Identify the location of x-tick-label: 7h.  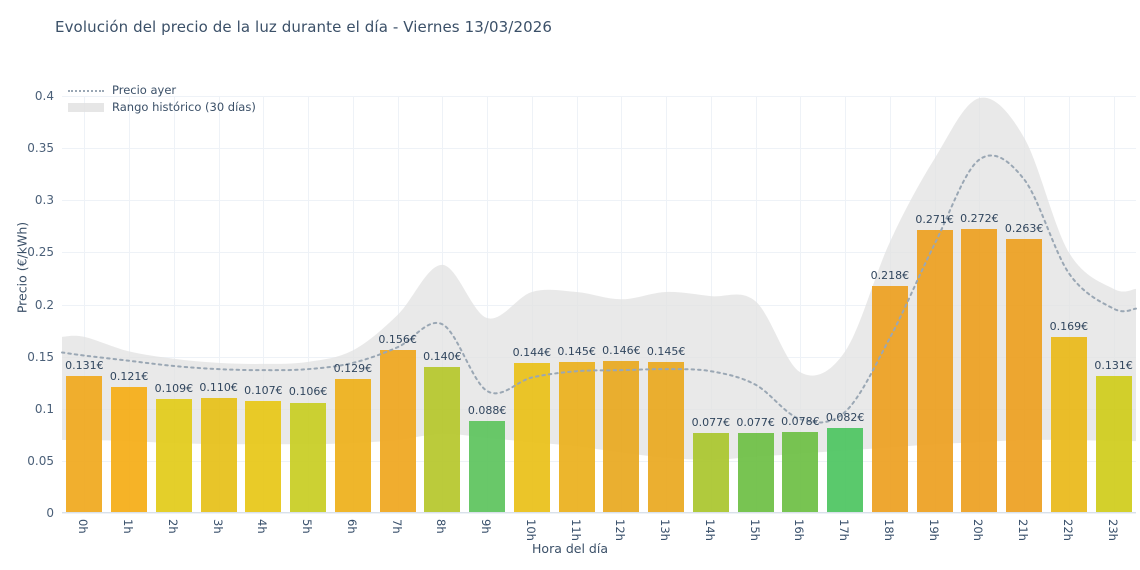
(396, 526).